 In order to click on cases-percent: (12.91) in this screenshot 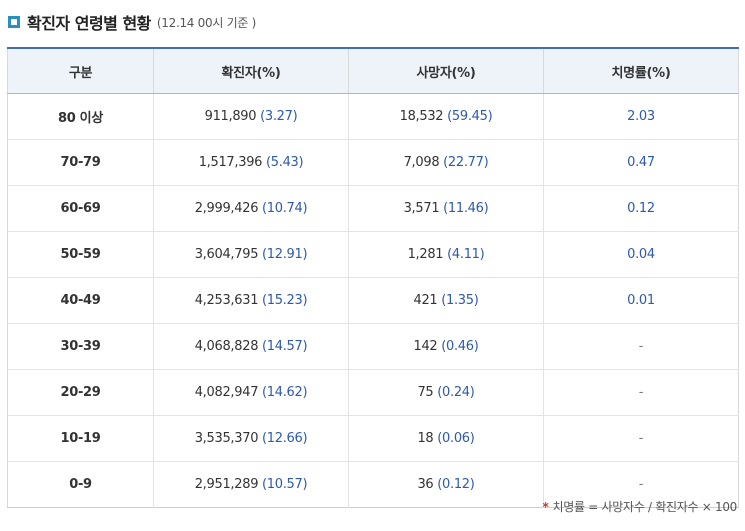, I will do `click(285, 254)`.